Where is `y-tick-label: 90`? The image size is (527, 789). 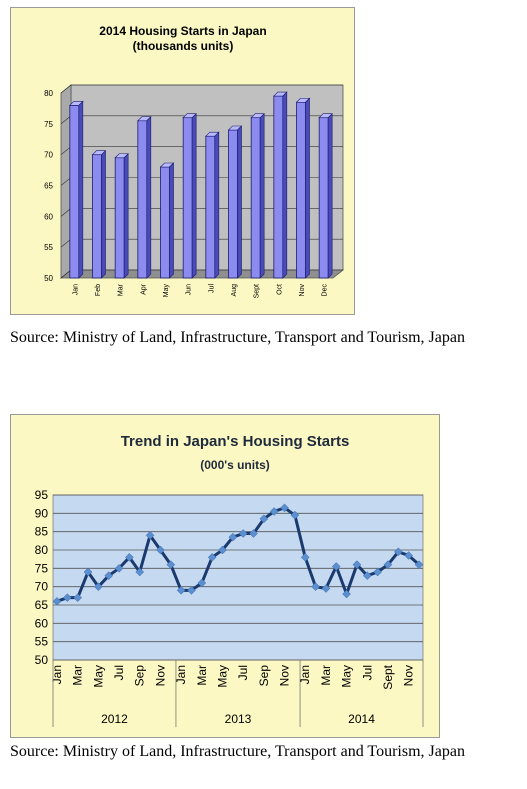 y-tick-label: 90 is located at coordinates (42, 513).